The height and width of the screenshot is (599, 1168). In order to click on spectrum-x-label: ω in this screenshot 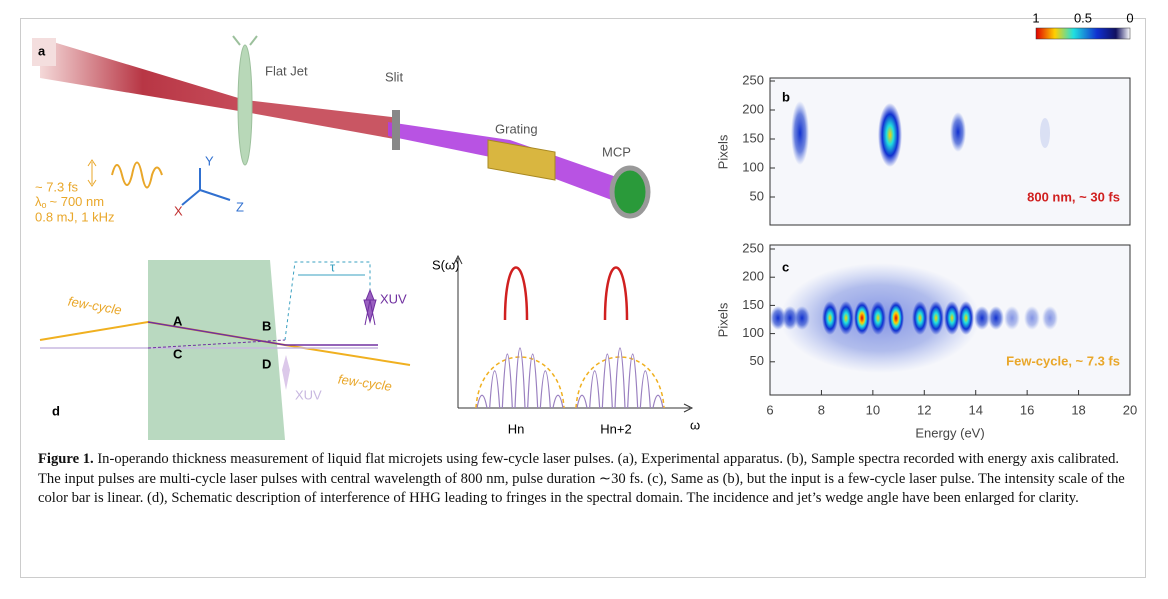, I will do `click(695, 424)`.